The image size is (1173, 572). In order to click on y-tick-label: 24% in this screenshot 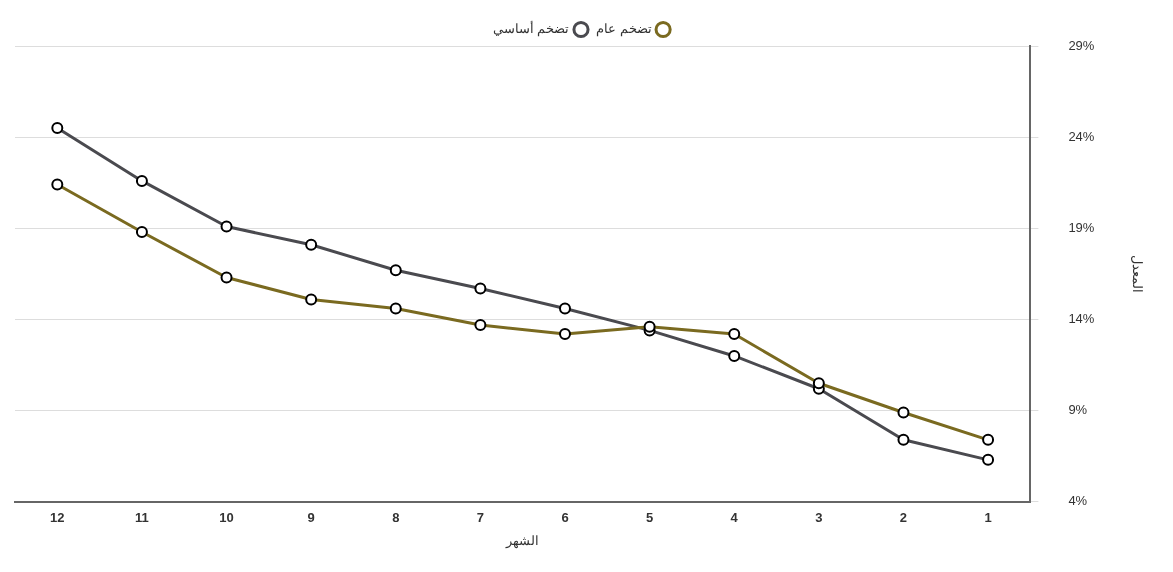, I will do `click(1081, 136)`.